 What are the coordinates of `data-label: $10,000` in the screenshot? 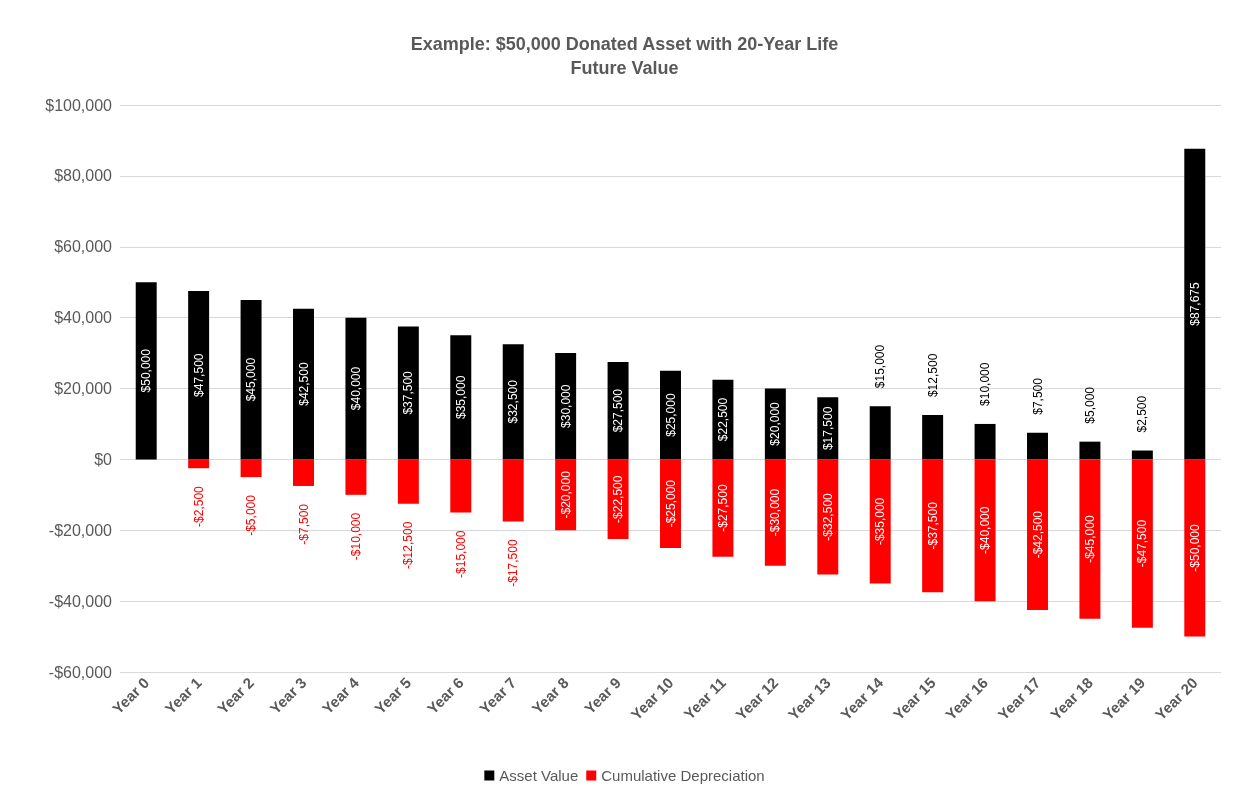 It's located at (985, 384).